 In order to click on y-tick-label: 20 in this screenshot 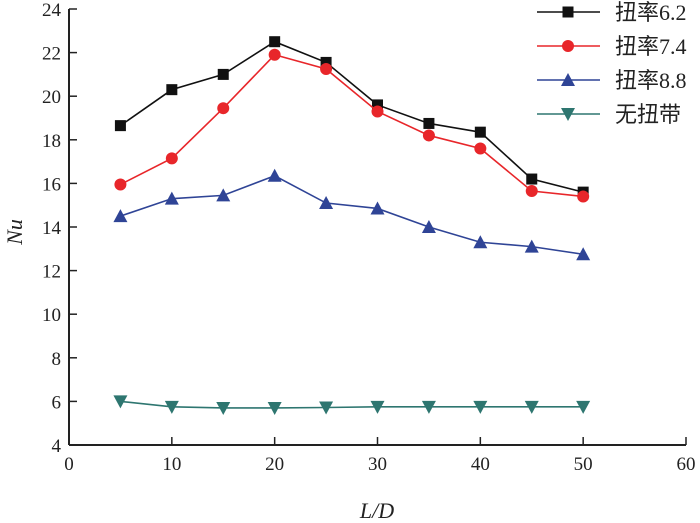, I will do `click(51, 97)`.